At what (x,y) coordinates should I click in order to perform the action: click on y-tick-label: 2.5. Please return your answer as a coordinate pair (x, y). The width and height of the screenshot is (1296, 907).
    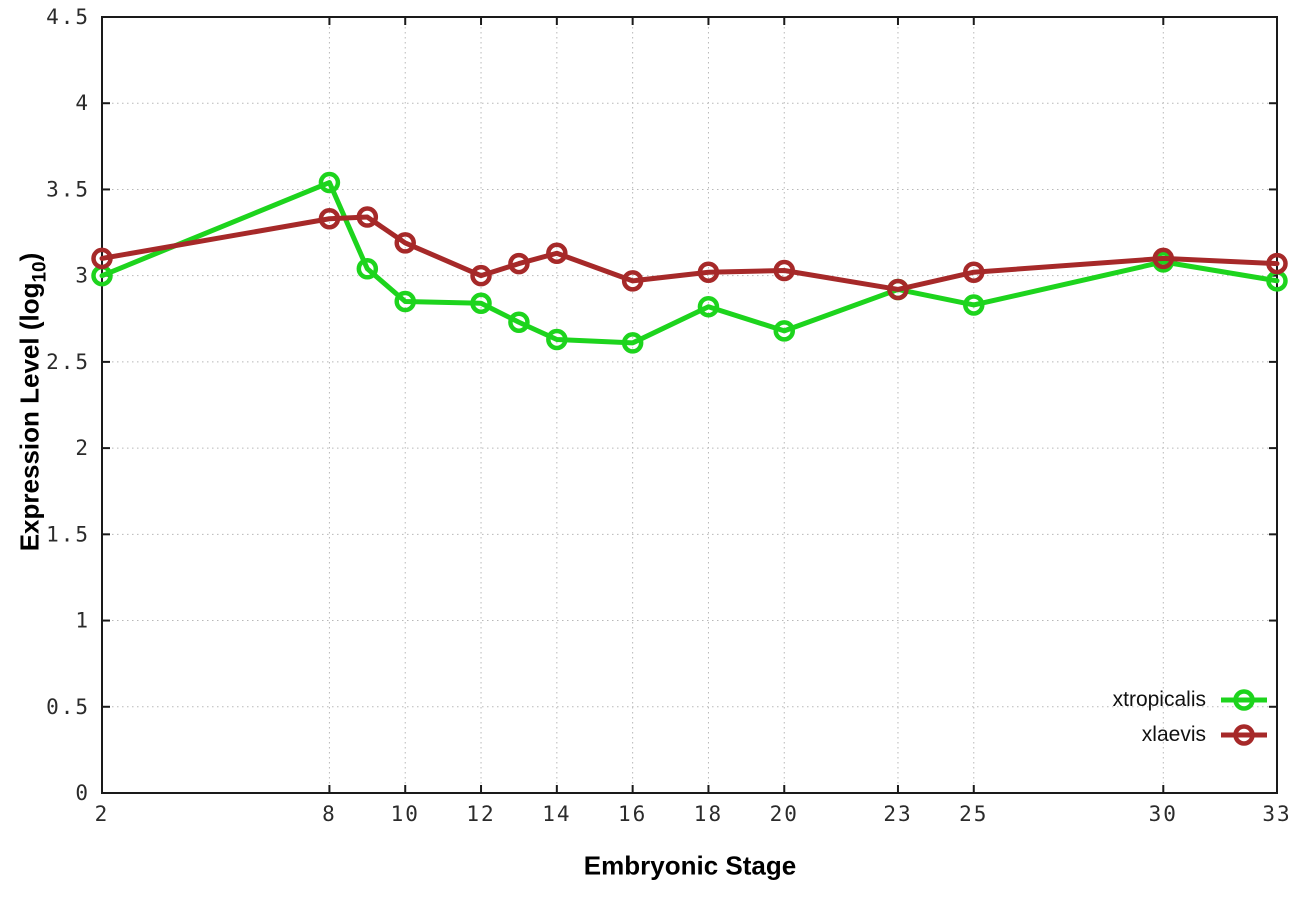
    Looking at the image, I should click on (68, 362).